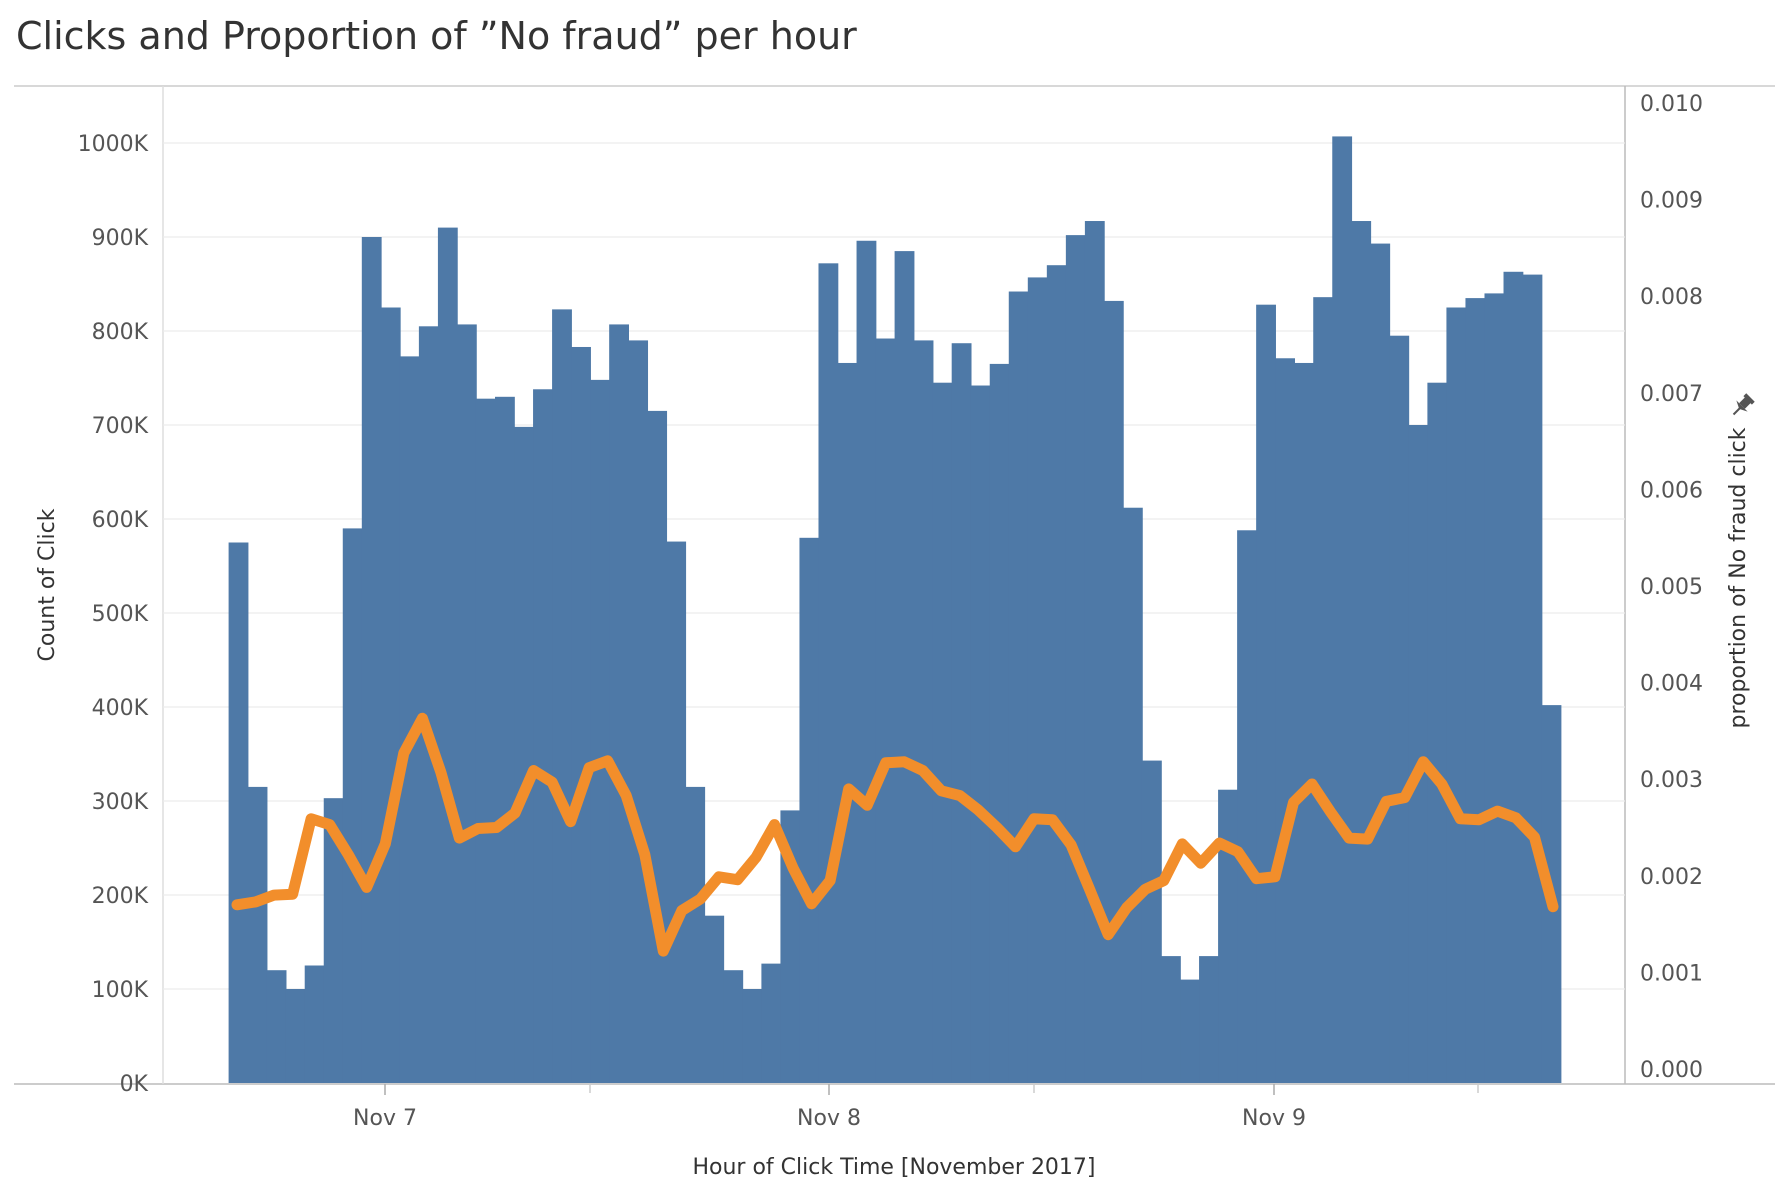 This screenshot has width=1788, height=1196. What do you see at coordinates (120, 614) in the screenshot?
I see `left-tick-label: 500K` at bounding box center [120, 614].